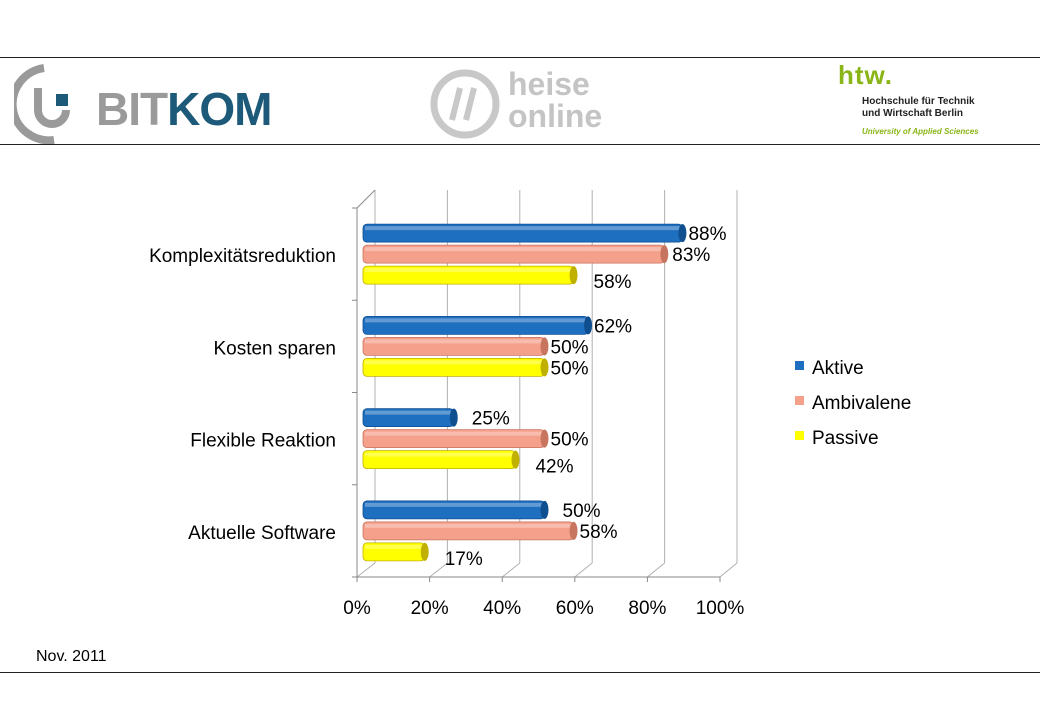 The height and width of the screenshot is (720, 1040). What do you see at coordinates (866, 75) in the screenshot?
I see `htw-mark: htw.` at bounding box center [866, 75].